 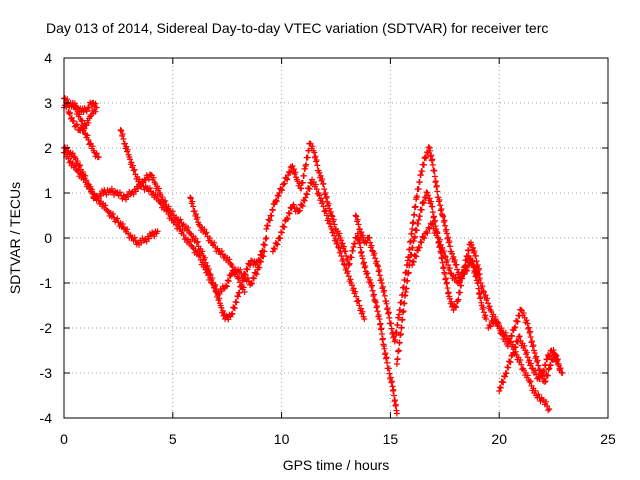 I want to click on series-track-f, so click(x=217, y=244).